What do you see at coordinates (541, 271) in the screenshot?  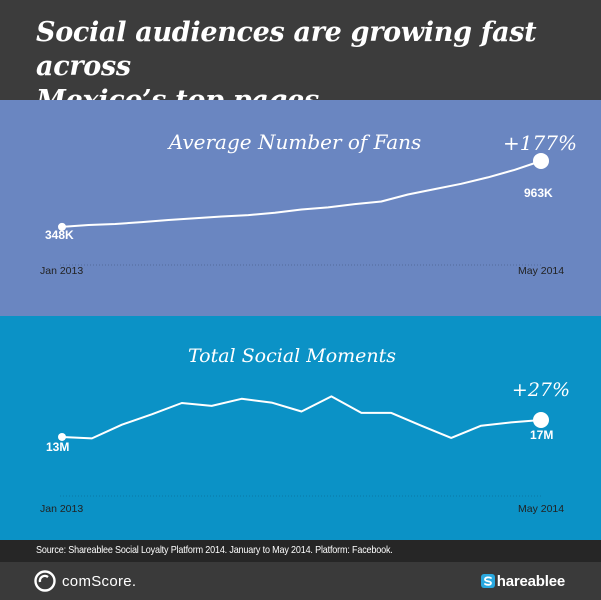 I see `fans-x-end-tick: May 2014` at bounding box center [541, 271].